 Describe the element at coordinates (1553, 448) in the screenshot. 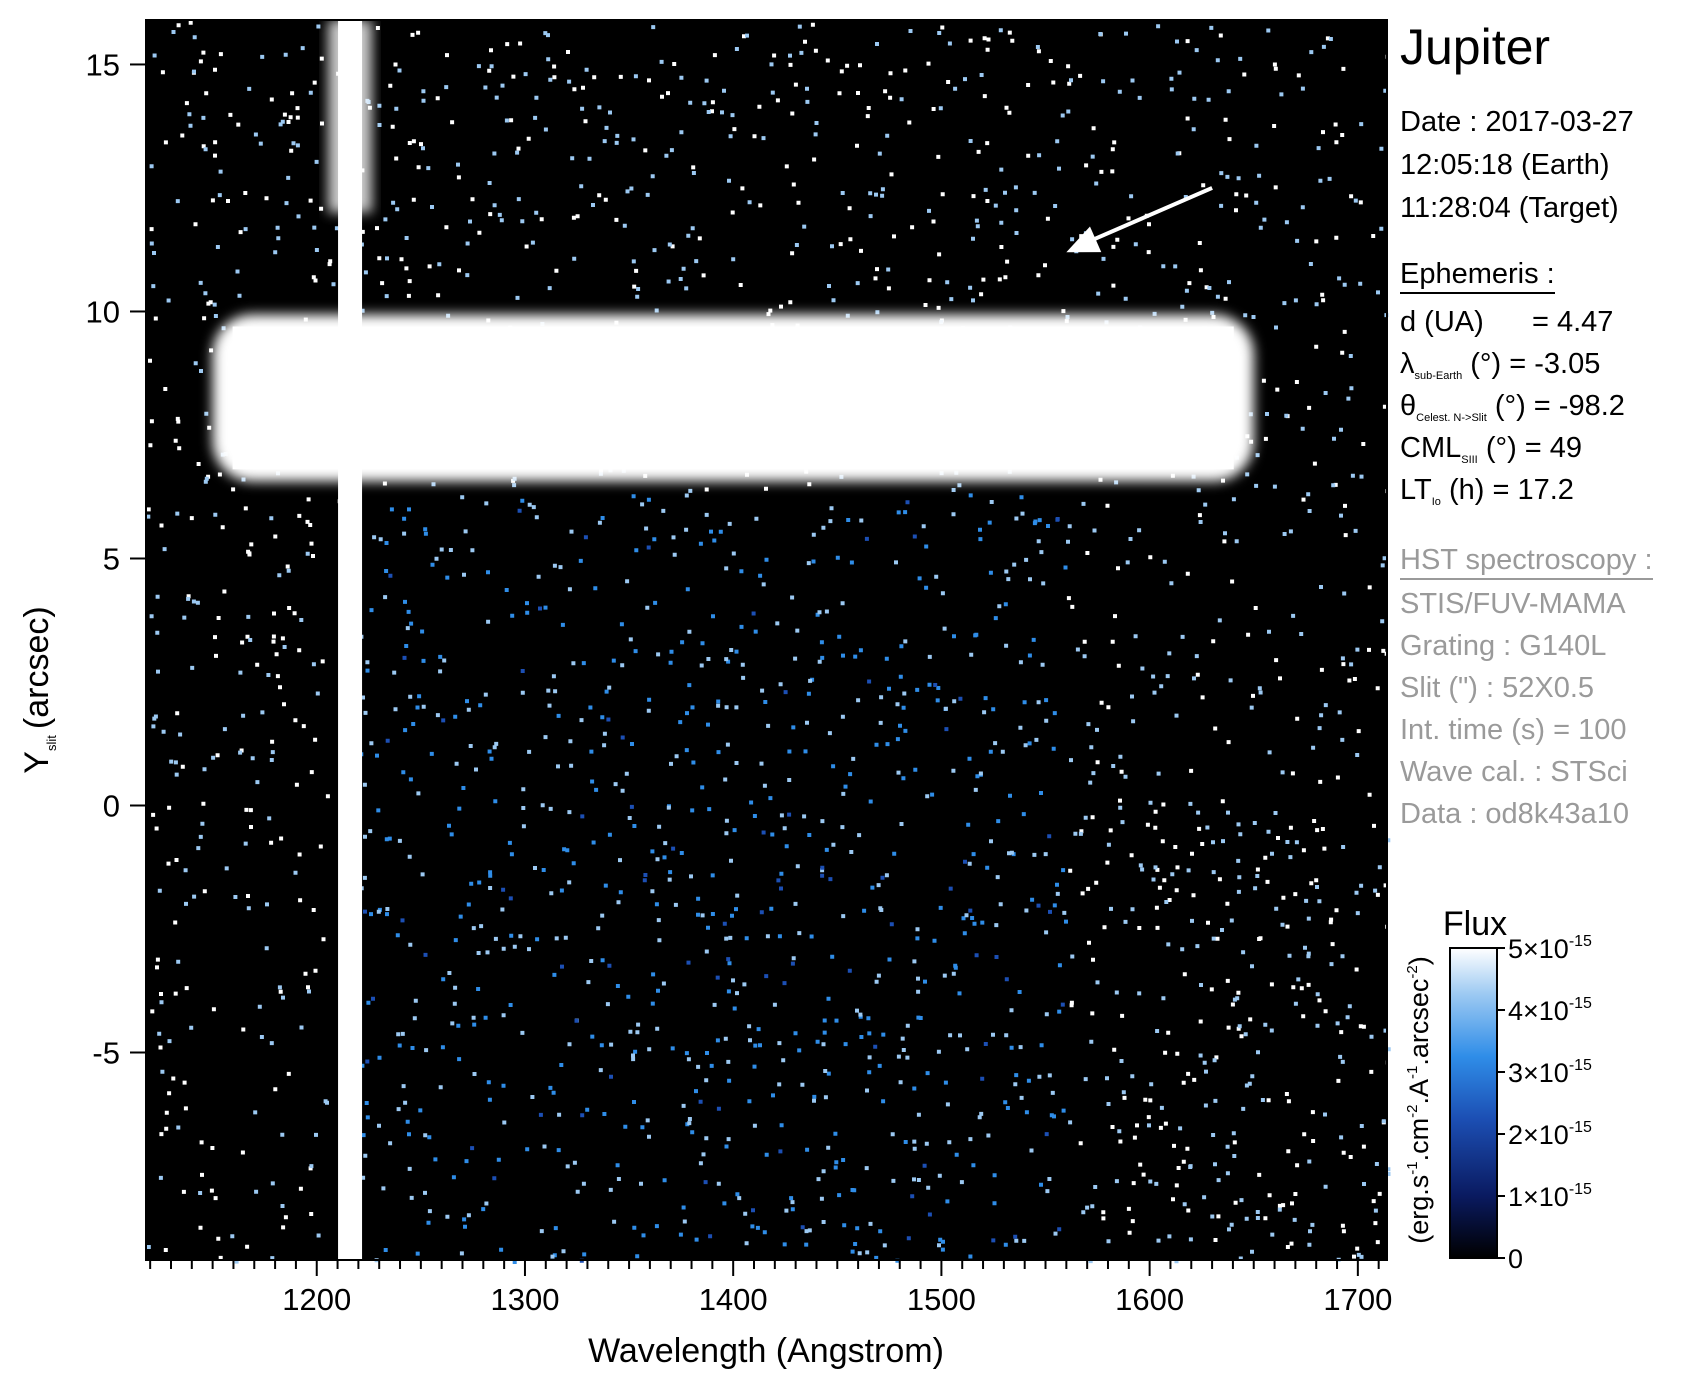

I see `cml-value: = 49` at that location.